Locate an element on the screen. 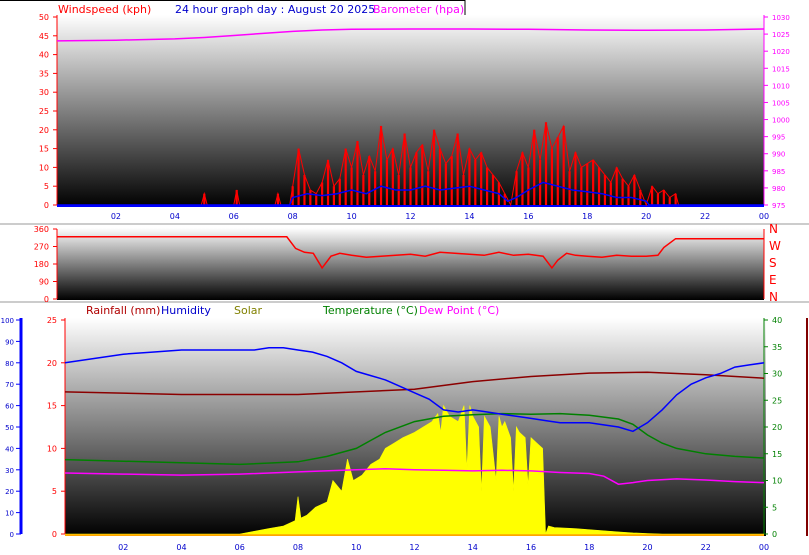 The height and width of the screenshot is (555, 809). bottom-x-tick-label: 06 is located at coordinates (240, 547).